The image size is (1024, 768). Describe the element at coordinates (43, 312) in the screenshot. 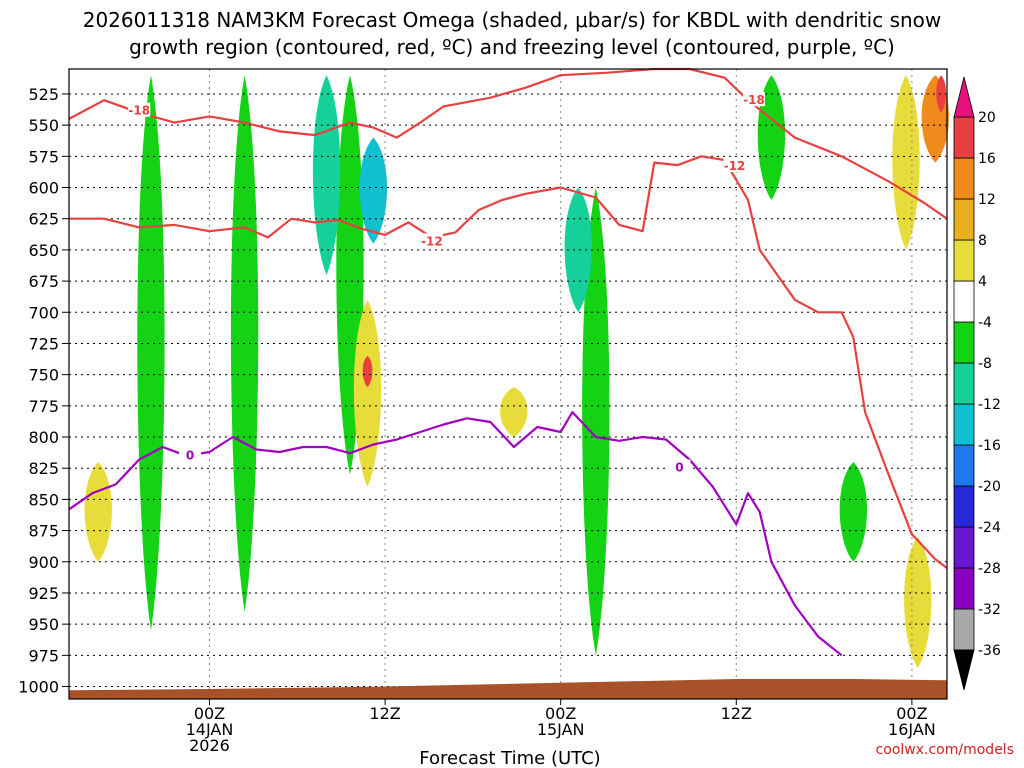

I see `y-tick-label-700: 700` at that location.